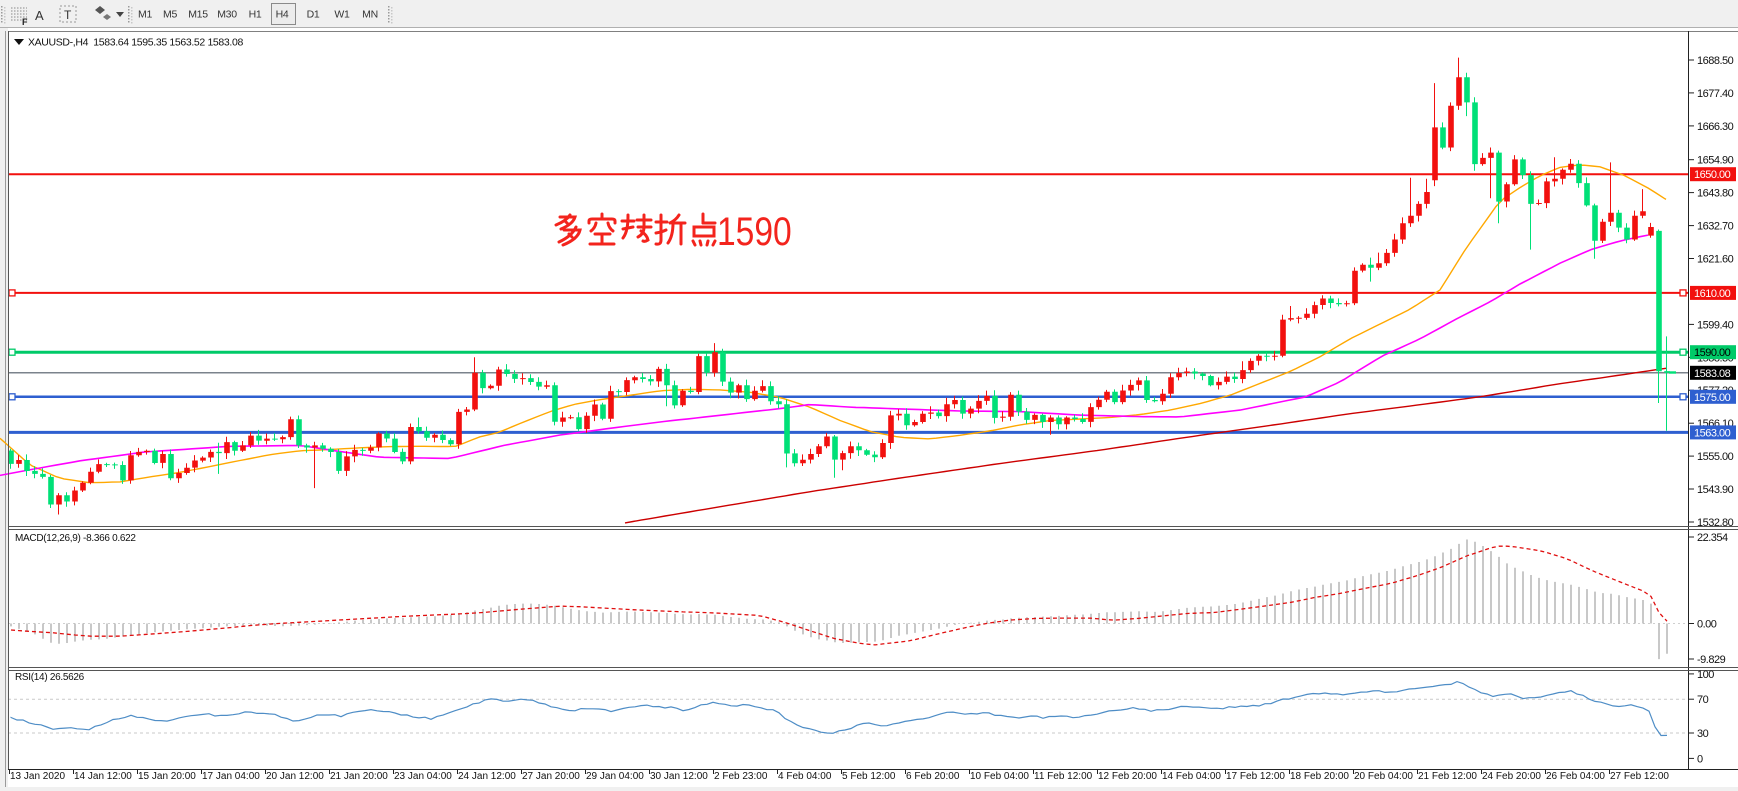  Describe the element at coordinates (68, 15) in the screenshot. I see `svg-text: T` at that location.